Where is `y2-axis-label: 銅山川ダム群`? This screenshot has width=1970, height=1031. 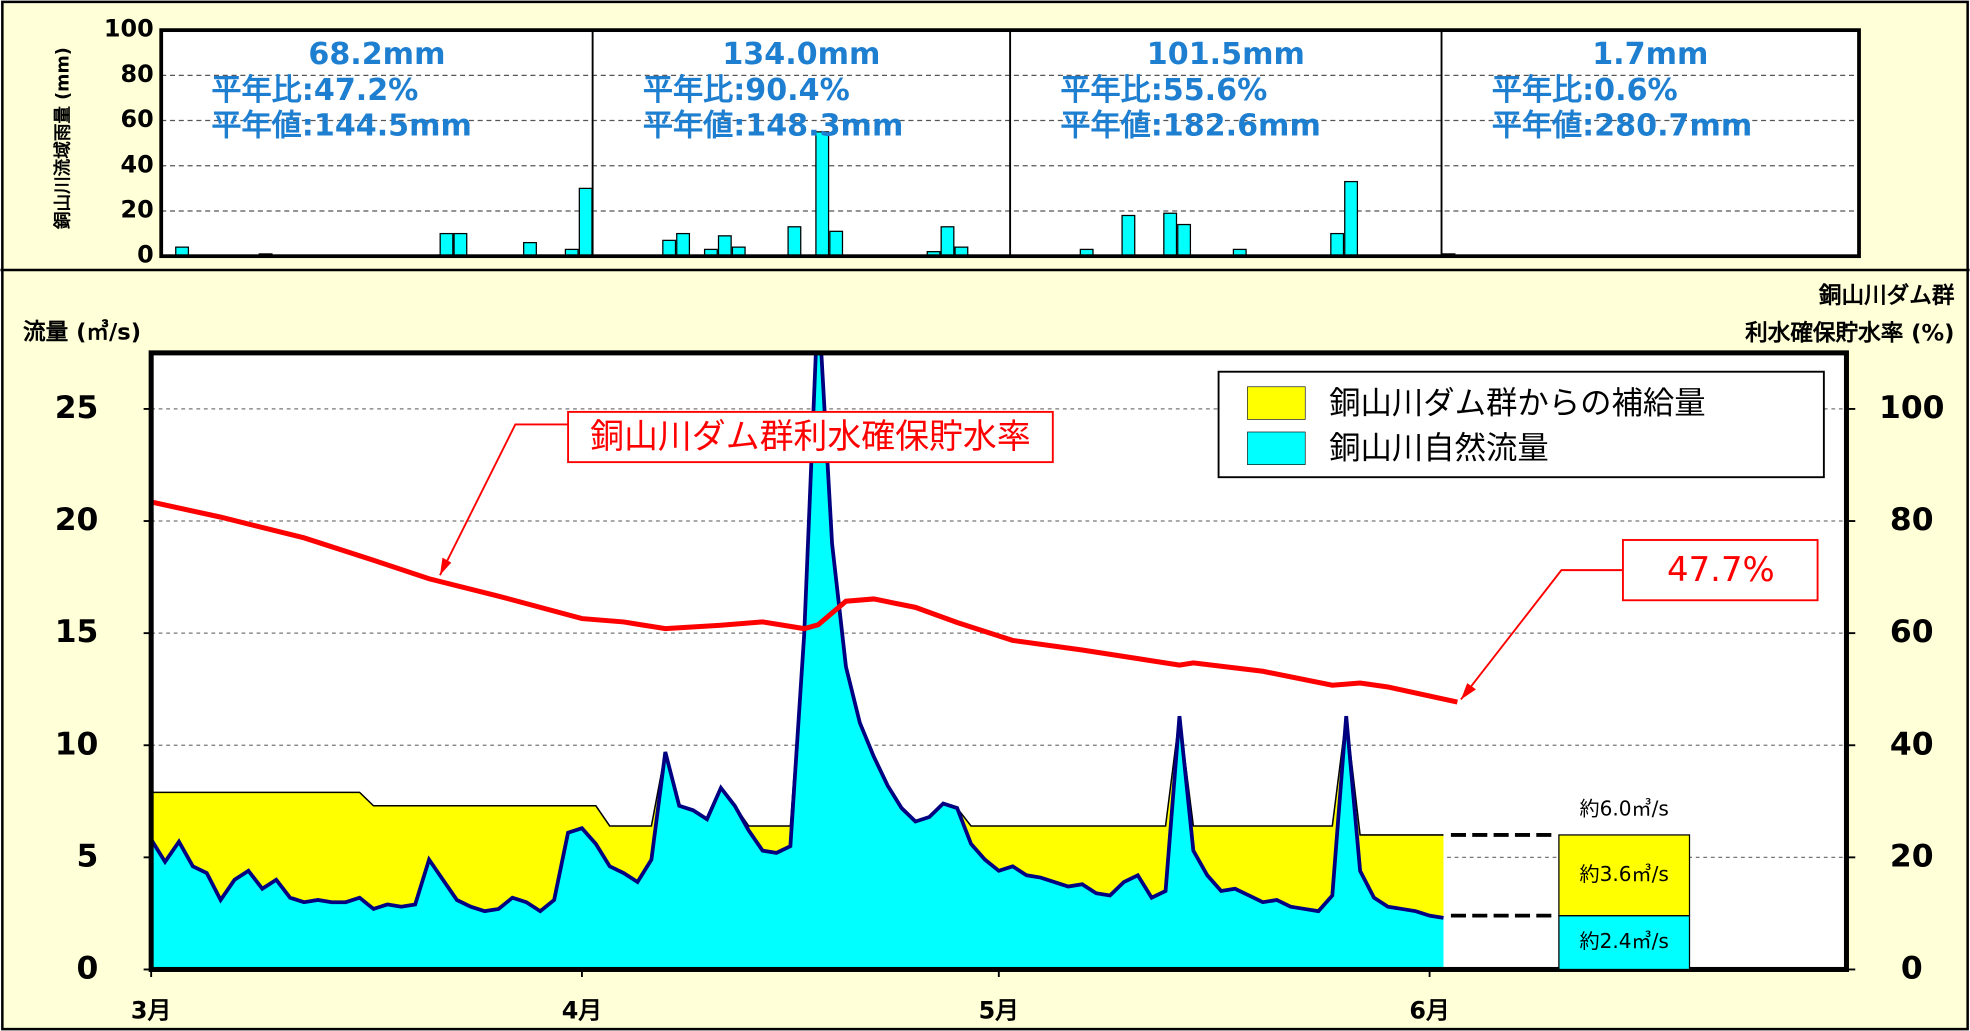
y2-axis-label: 銅山川ダム群 is located at coordinates (1886, 295).